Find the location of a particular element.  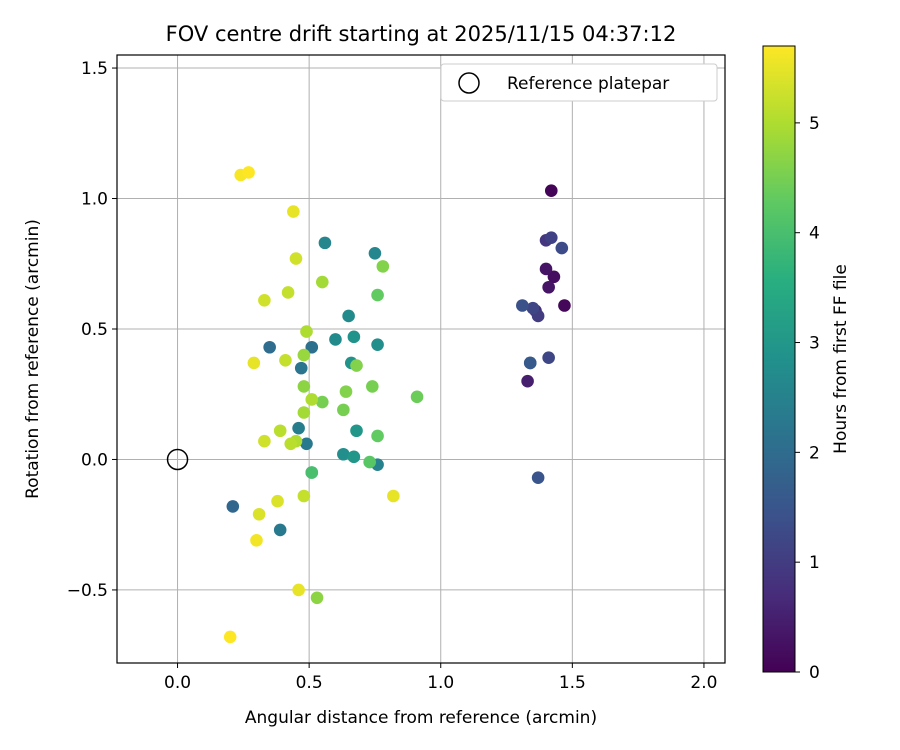

colorbar-tick-label: 2 is located at coordinates (814, 453).